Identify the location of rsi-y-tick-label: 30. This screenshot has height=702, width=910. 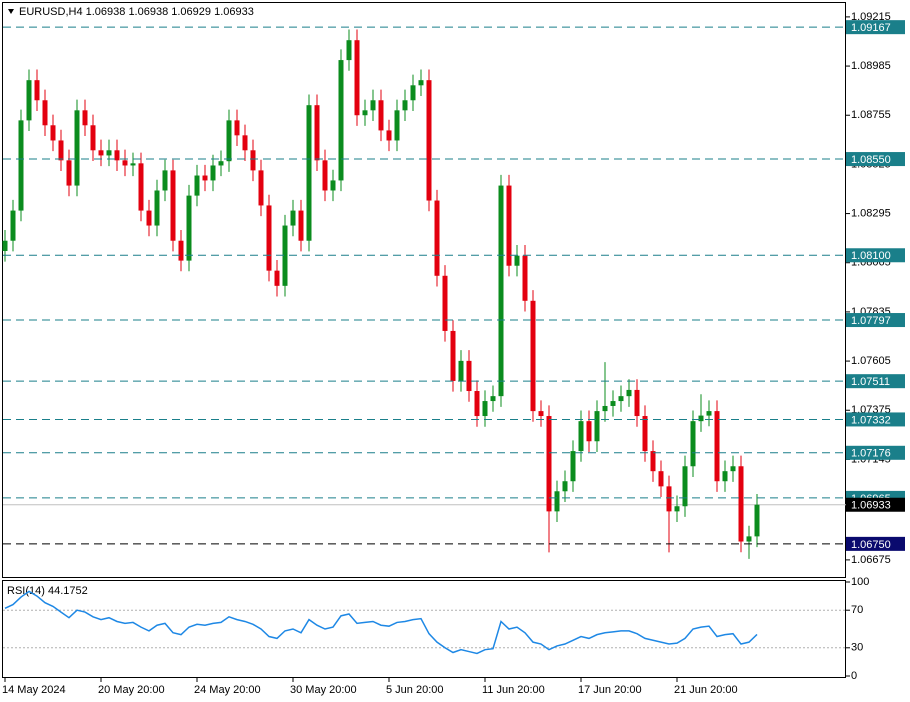
(857, 648).